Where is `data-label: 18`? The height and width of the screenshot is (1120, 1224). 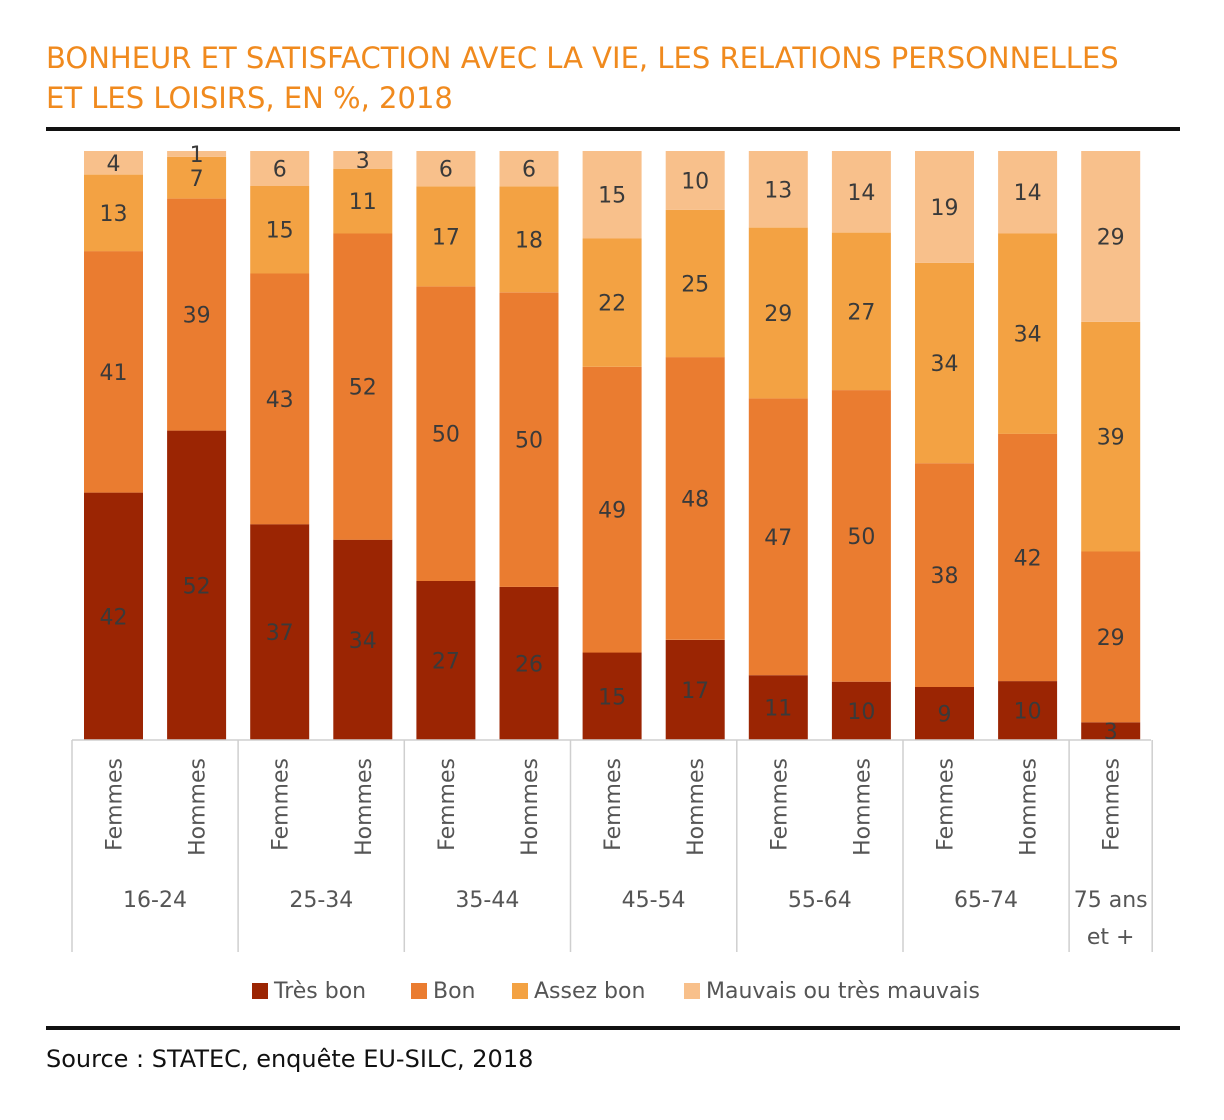 data-label: 18 is located at coordinates (529, 240).